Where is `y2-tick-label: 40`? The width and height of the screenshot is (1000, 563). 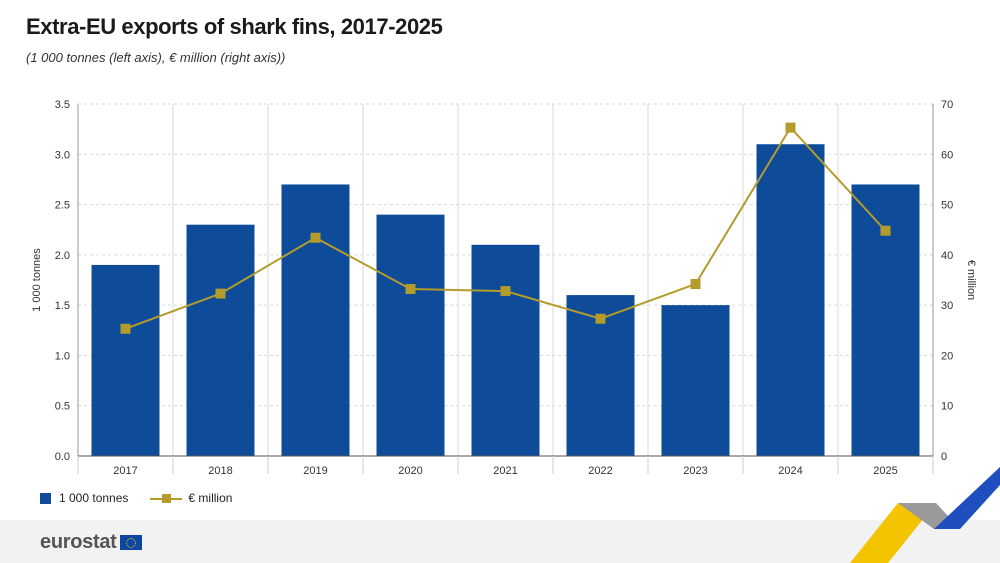 y2-tick-label: 40 is located at coordinates (947, 256).